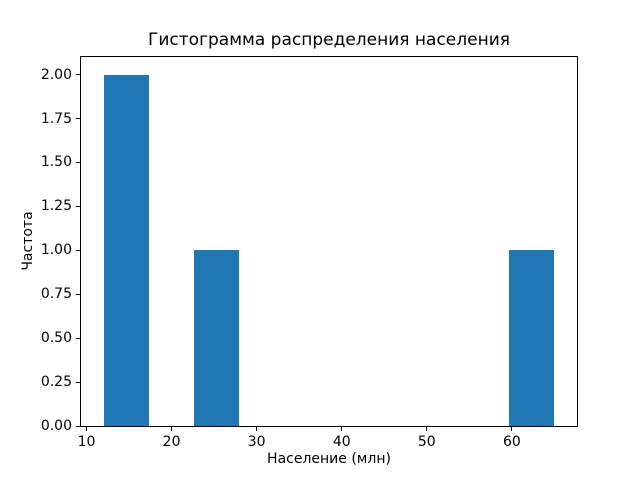  I want to click on y-tick-label: 2.00, so click(56, 74).